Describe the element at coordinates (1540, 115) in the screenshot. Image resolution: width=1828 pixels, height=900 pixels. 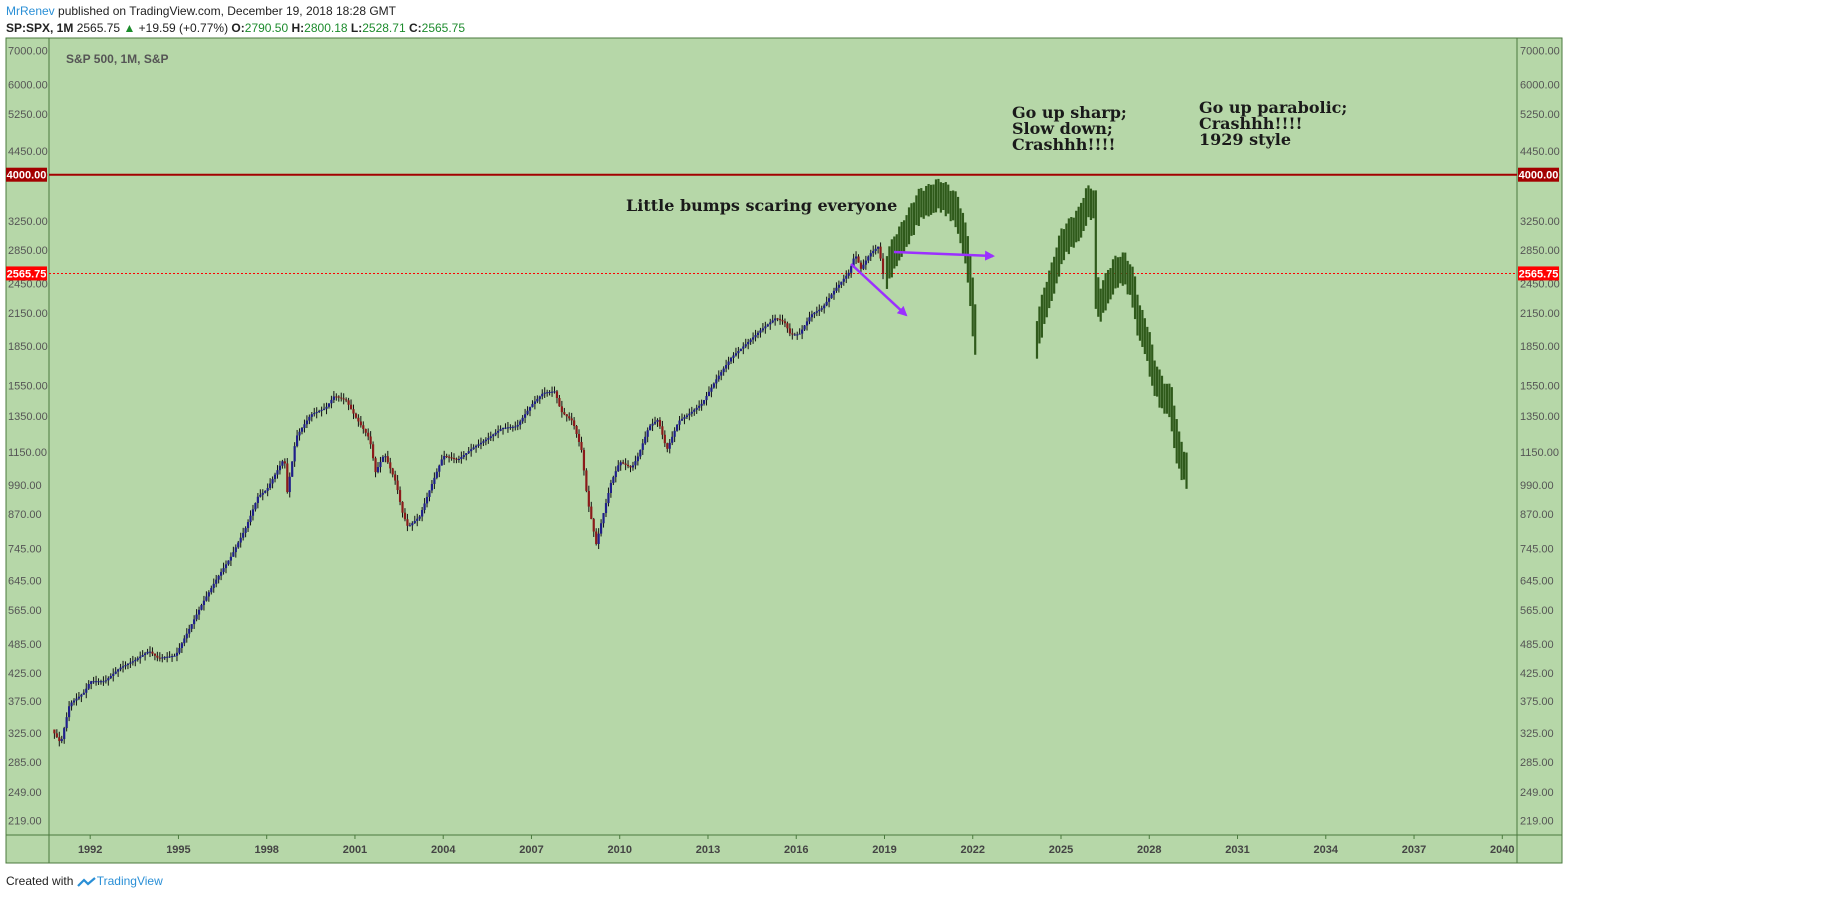
I see `y-tick-label-right: 5250.00` at that location.